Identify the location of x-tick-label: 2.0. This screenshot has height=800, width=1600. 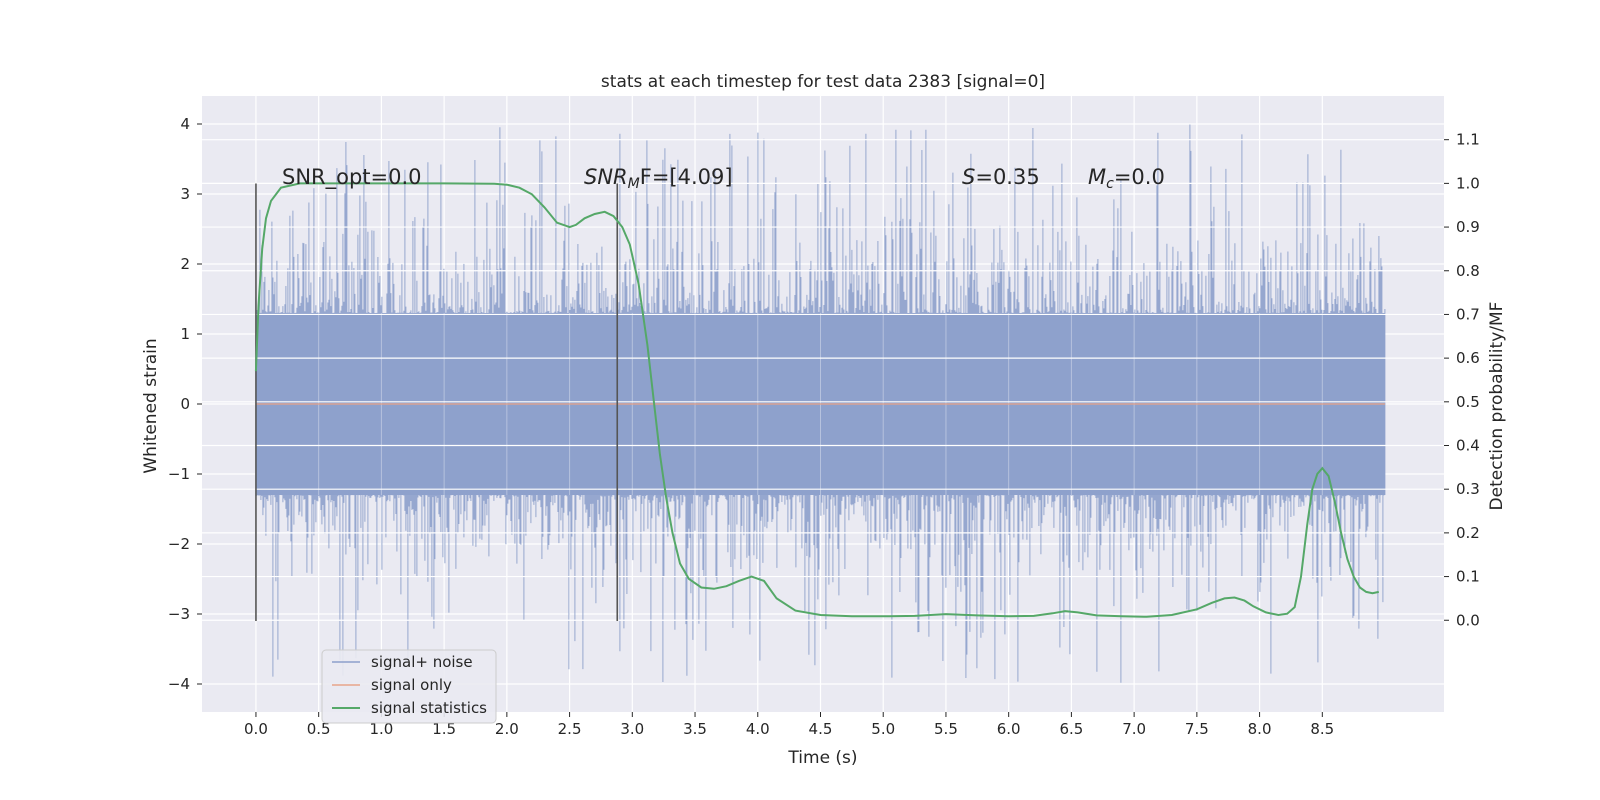
(507, 729).